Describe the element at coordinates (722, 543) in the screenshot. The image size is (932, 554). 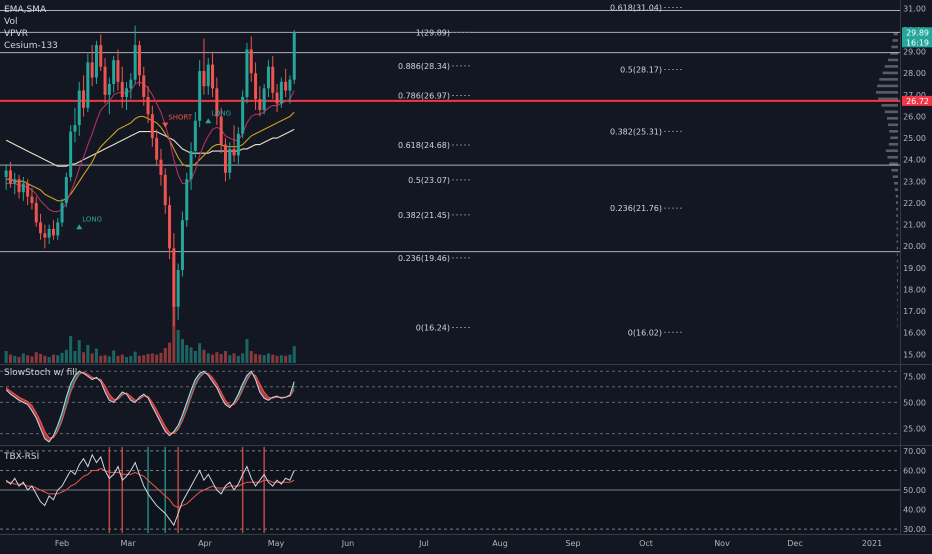
I see `time-axis-tick: Nov` at that location.